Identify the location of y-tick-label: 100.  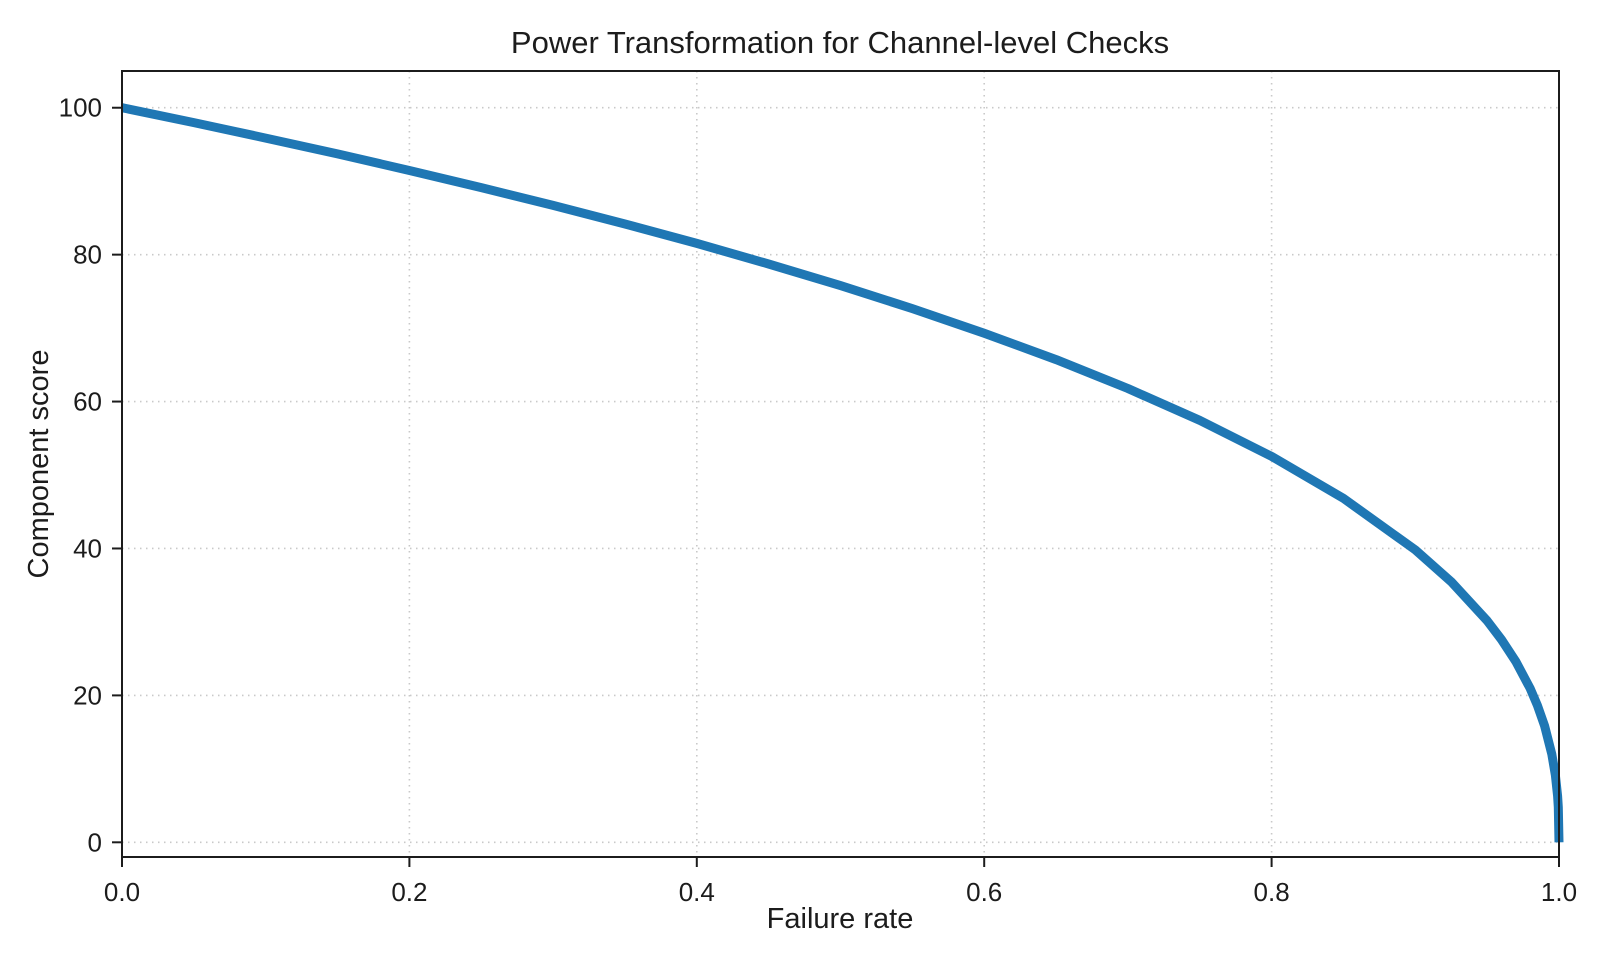
(80, 108).